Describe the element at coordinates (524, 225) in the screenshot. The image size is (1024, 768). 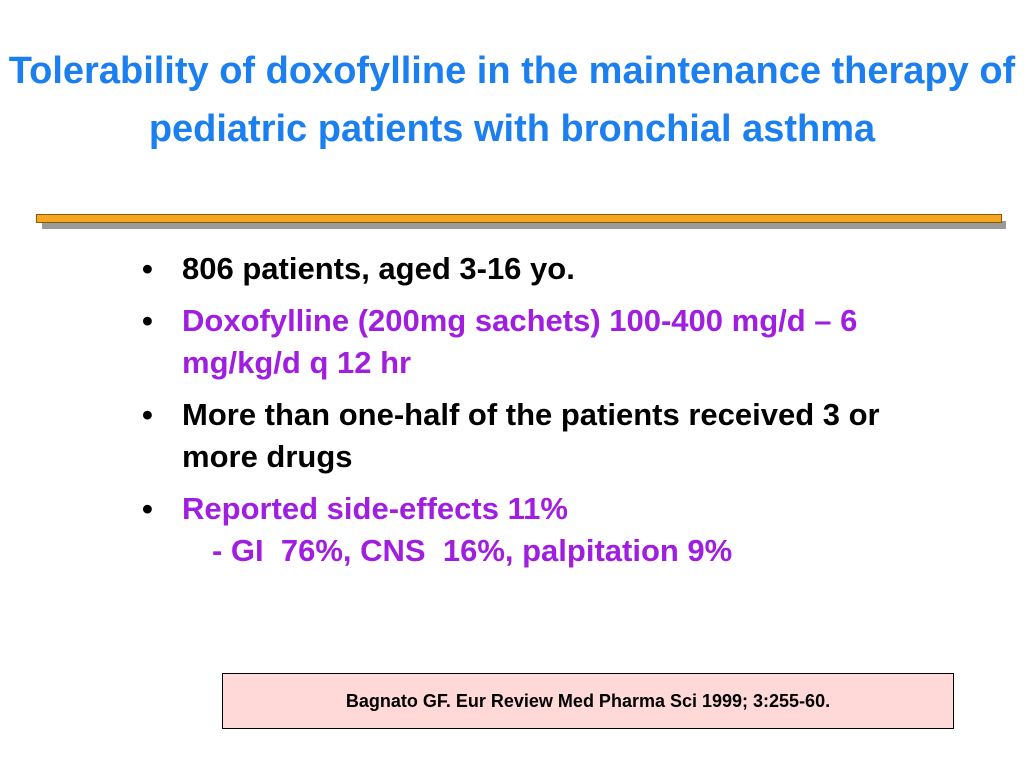
I see `divider-shadow` at that location.